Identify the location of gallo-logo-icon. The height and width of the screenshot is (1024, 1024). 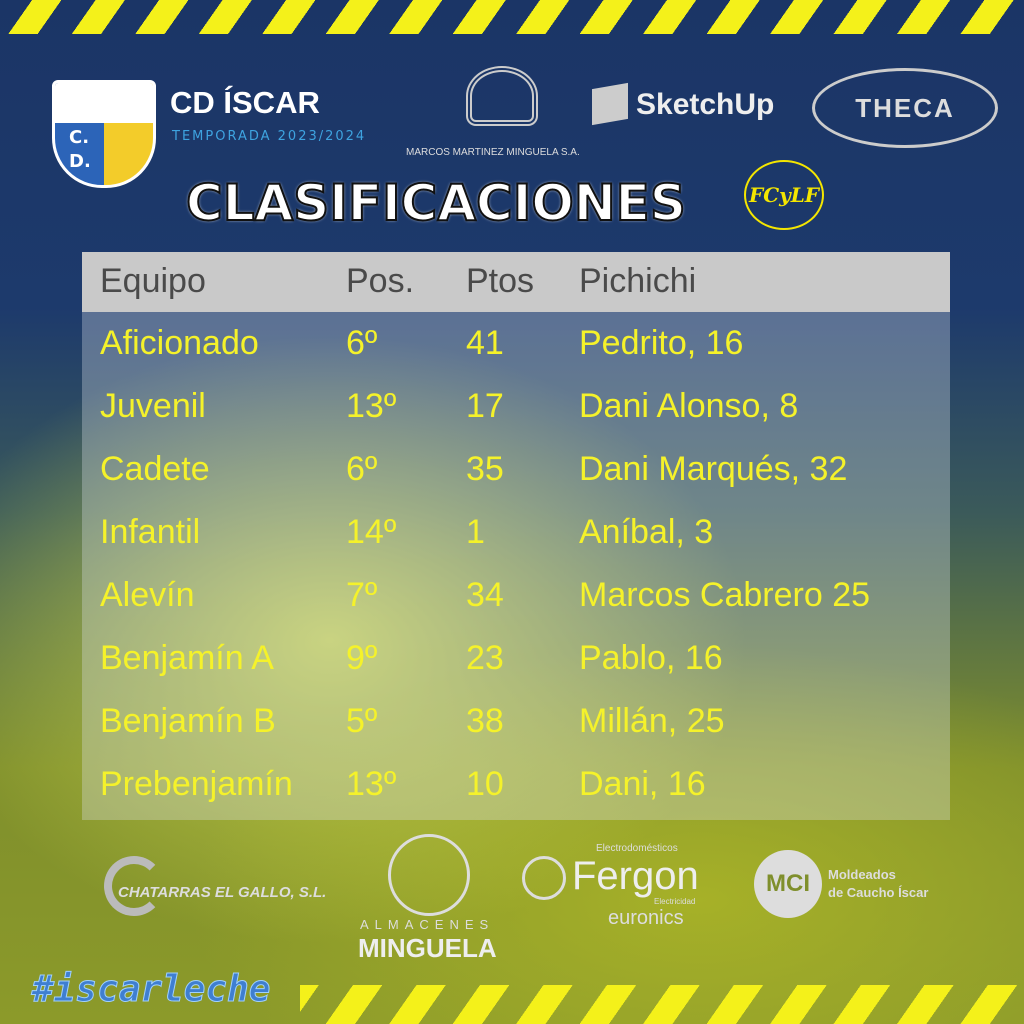
(134, 886).